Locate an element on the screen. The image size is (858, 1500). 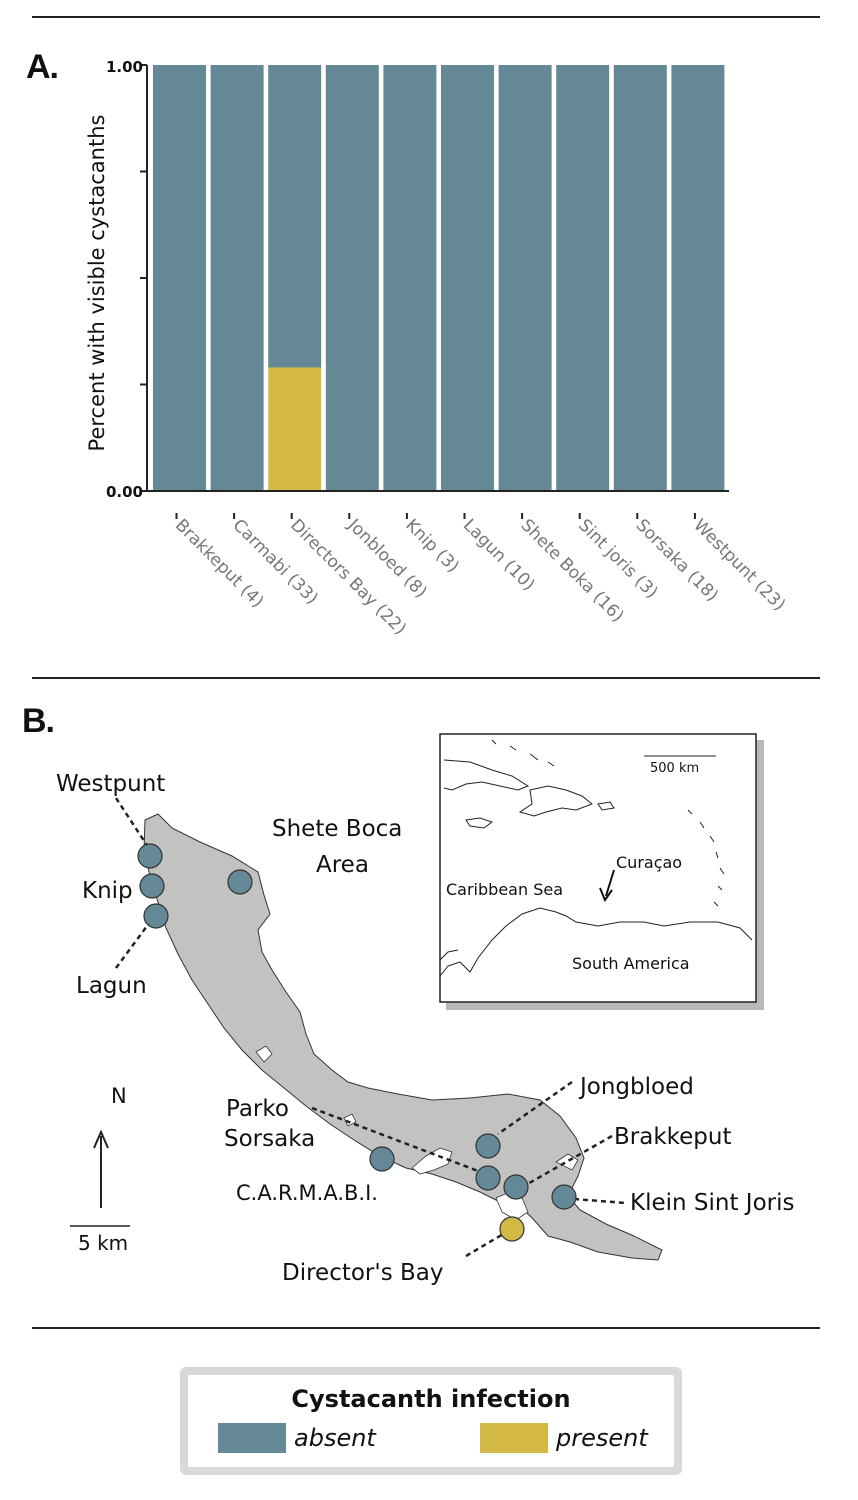
legend-title: Cystacanth infection is located at coordinates (431, 1399).